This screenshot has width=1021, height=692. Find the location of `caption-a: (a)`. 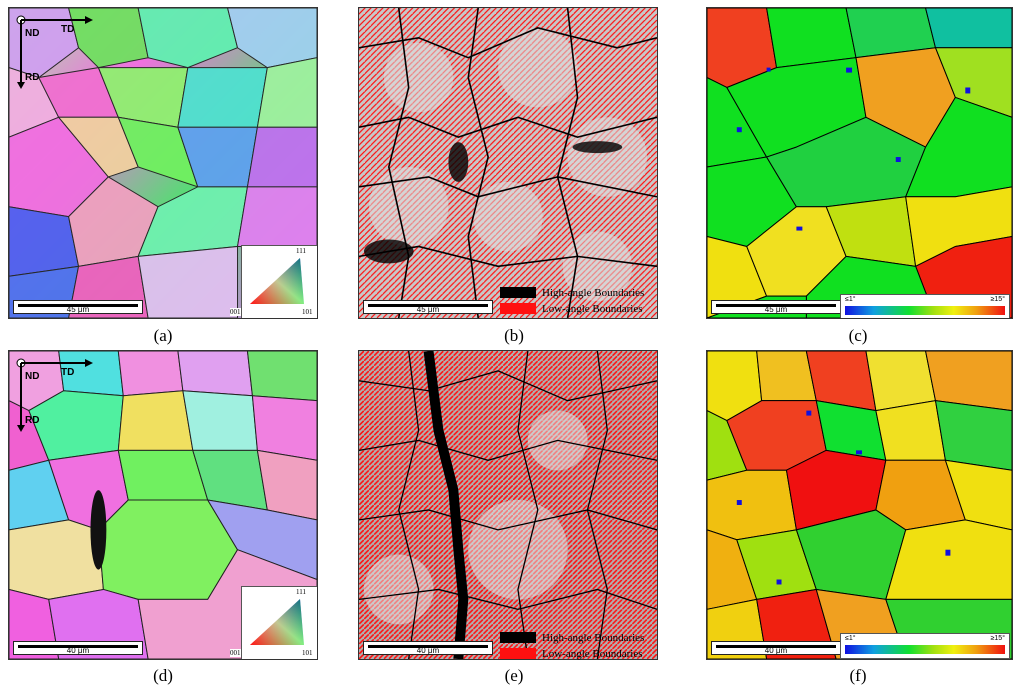

caption-a: (a) is located at coordinates (163, 335).